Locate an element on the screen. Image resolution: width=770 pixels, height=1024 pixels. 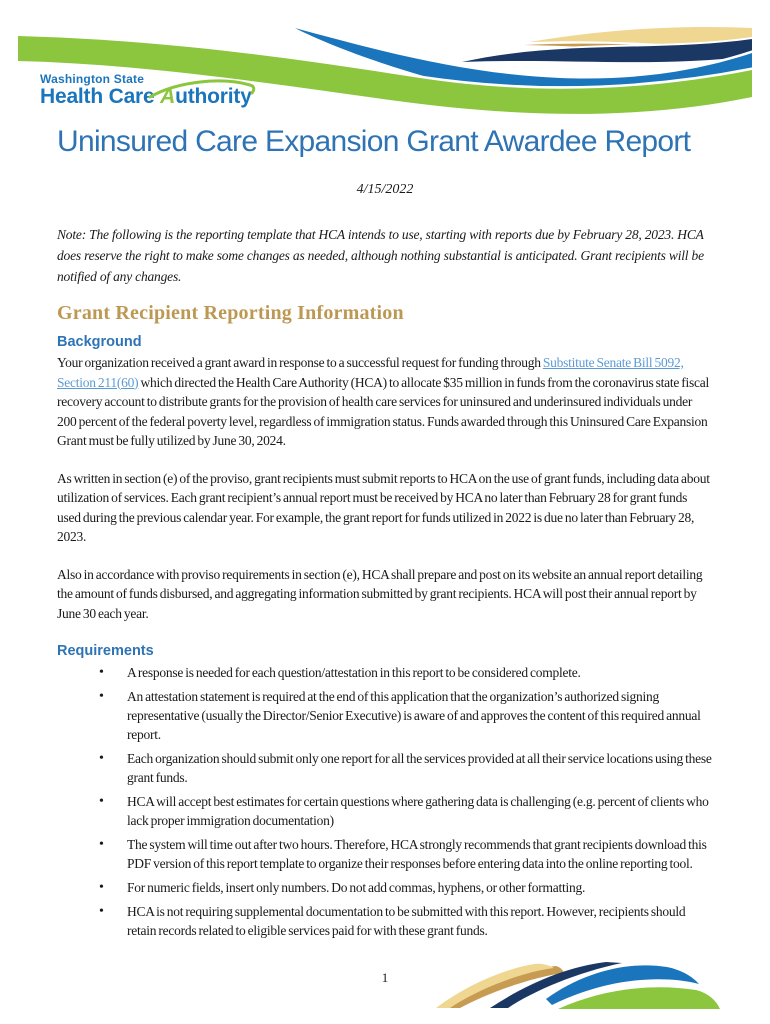
page-number: 1 is located at coordinates (385, 977).